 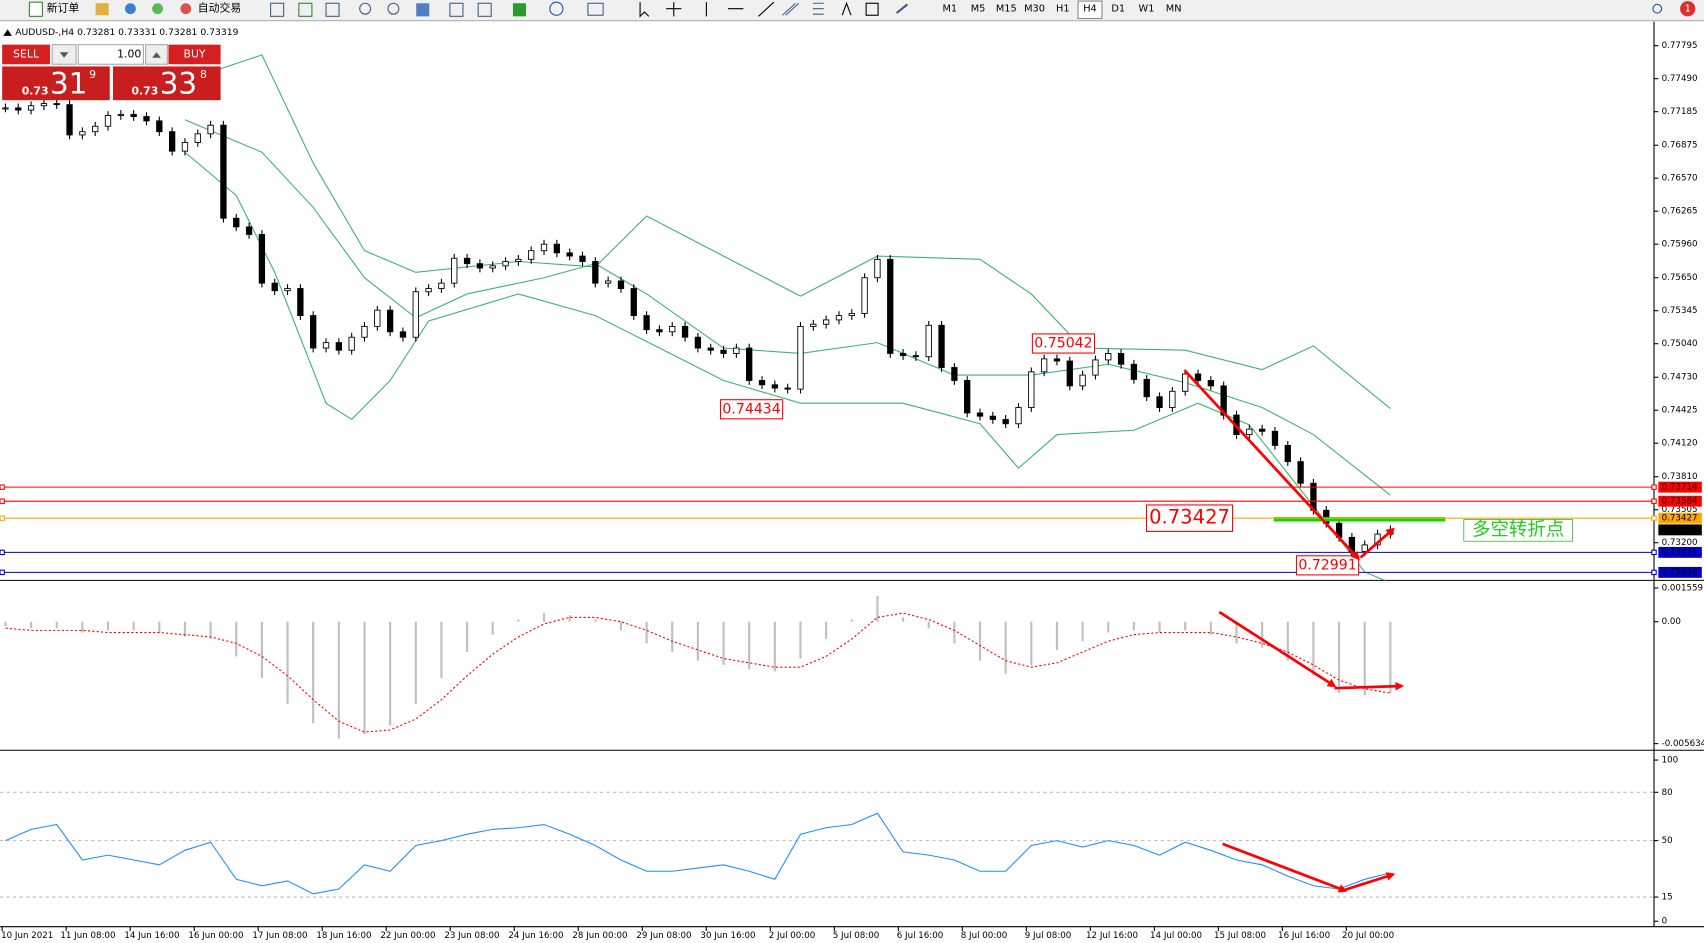 I want to click on auto-trading-icon, so click(x=186, y=9).